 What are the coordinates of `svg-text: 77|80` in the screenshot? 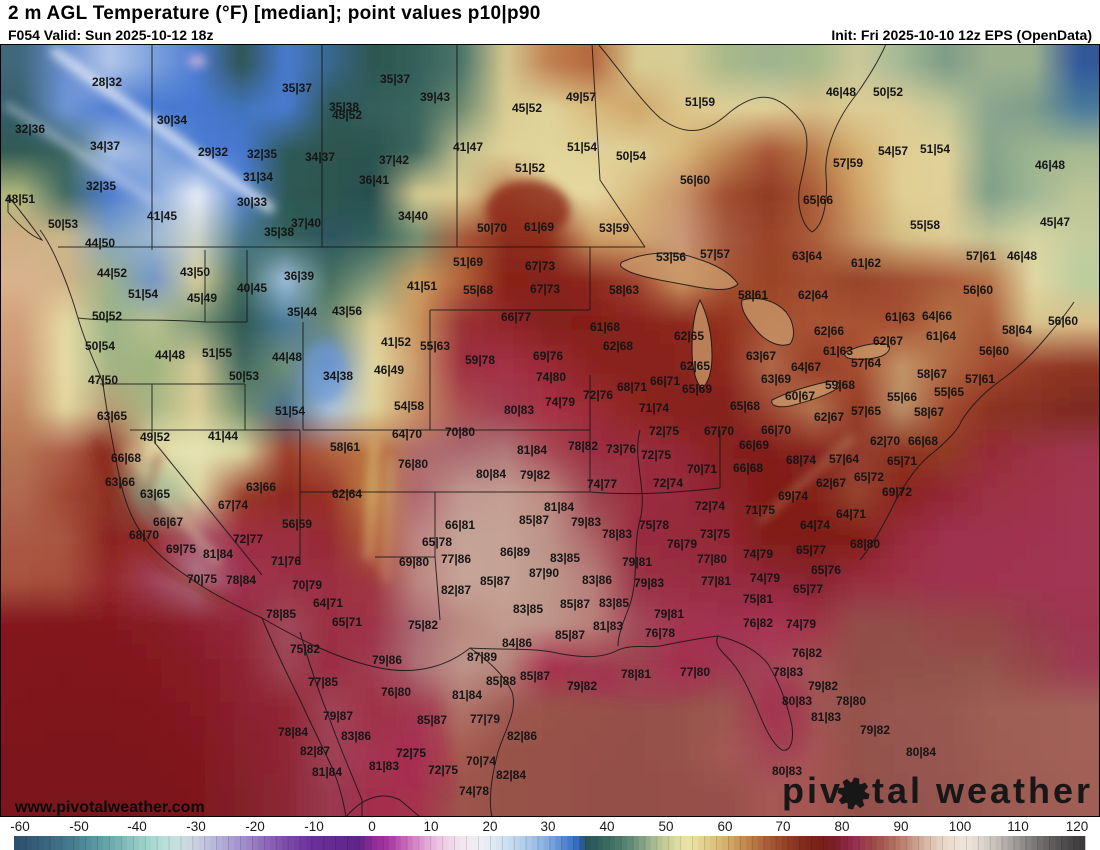 It's located at (712, 559).